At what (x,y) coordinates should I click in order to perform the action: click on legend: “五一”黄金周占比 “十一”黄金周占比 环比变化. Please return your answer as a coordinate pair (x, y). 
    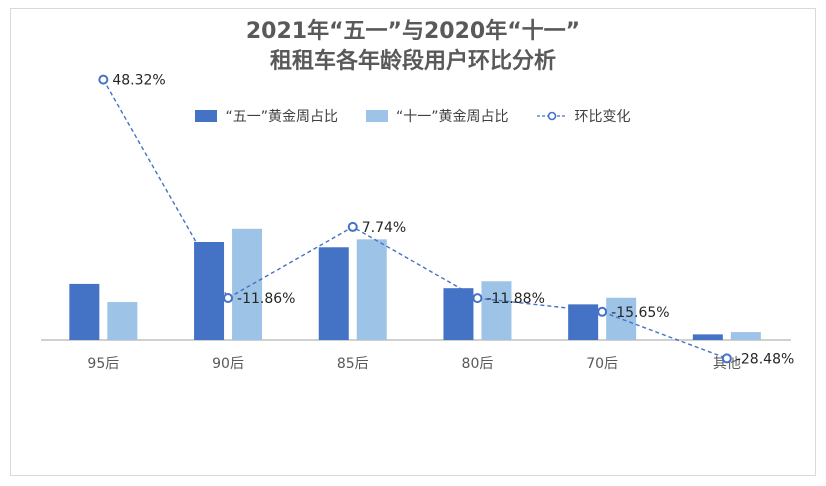
    Looking at the image, I should click on (413, 116).